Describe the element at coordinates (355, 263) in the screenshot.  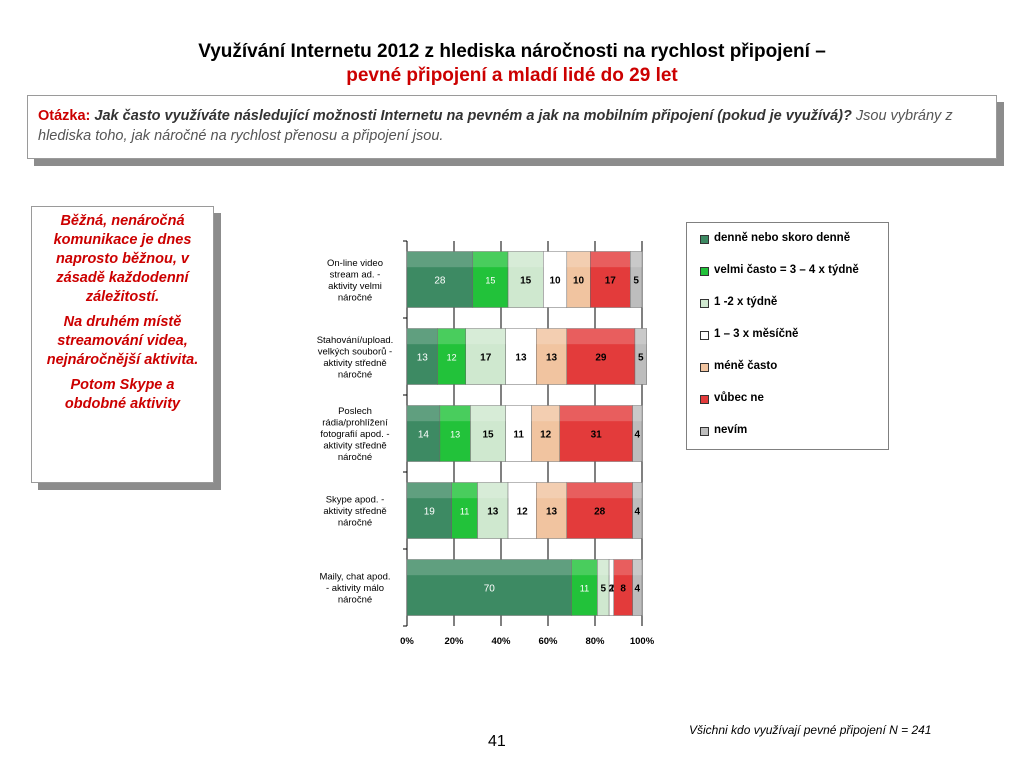
I see `category-label: On-line video` at that location.